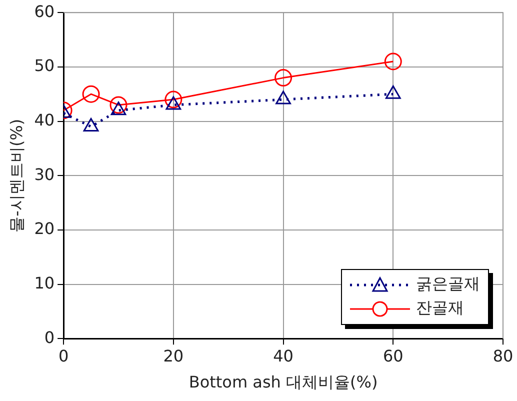 This screenshot has width=517, height=401. What do you see at coordinates (503, 356) in the screenshot?
I see `x-tick-label: 80` at bounding box center [503, 356].